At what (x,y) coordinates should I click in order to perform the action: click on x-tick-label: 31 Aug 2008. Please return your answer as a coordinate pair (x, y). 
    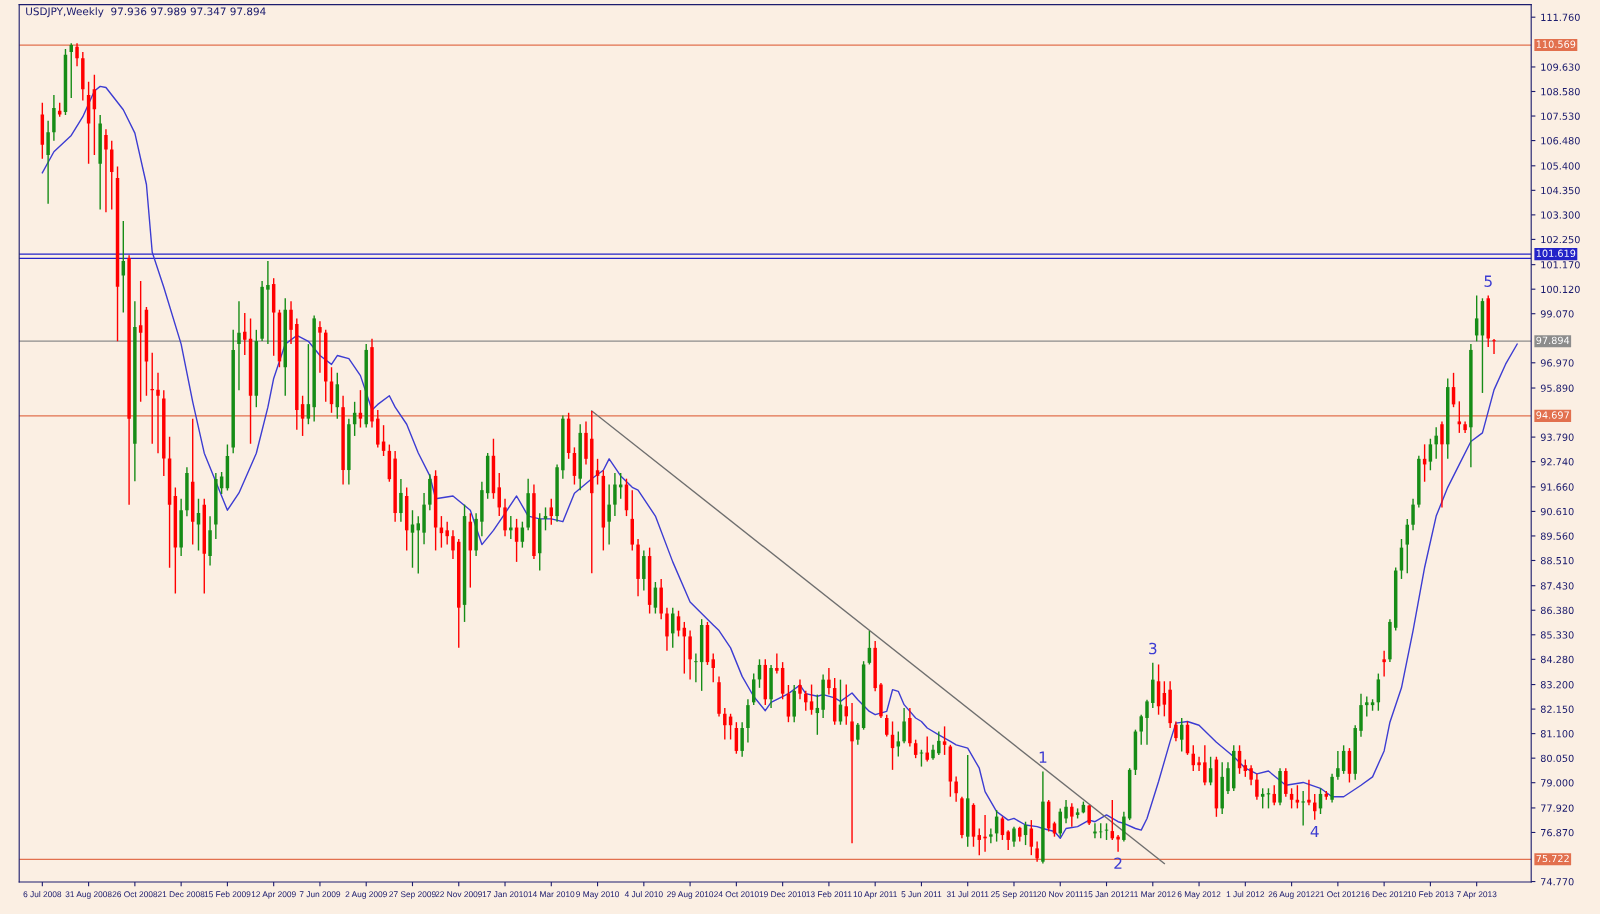
    Looking at the image, I should click on (88, 895).